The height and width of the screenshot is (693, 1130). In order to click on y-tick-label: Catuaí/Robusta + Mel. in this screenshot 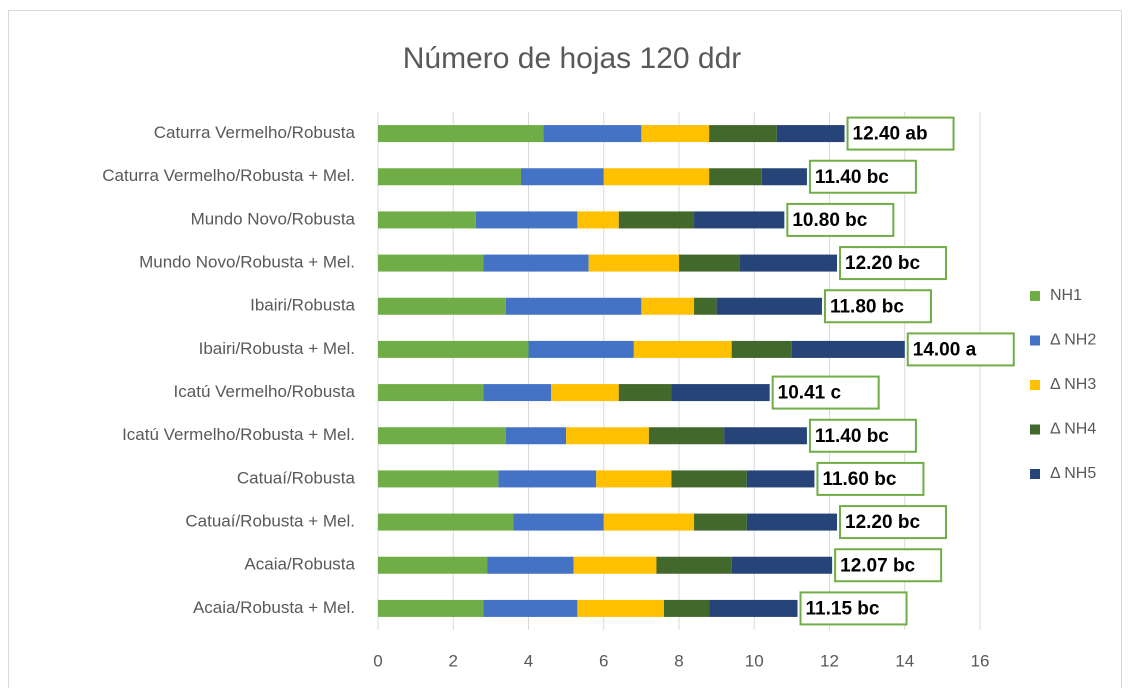, I will do `click(270, 521)`.